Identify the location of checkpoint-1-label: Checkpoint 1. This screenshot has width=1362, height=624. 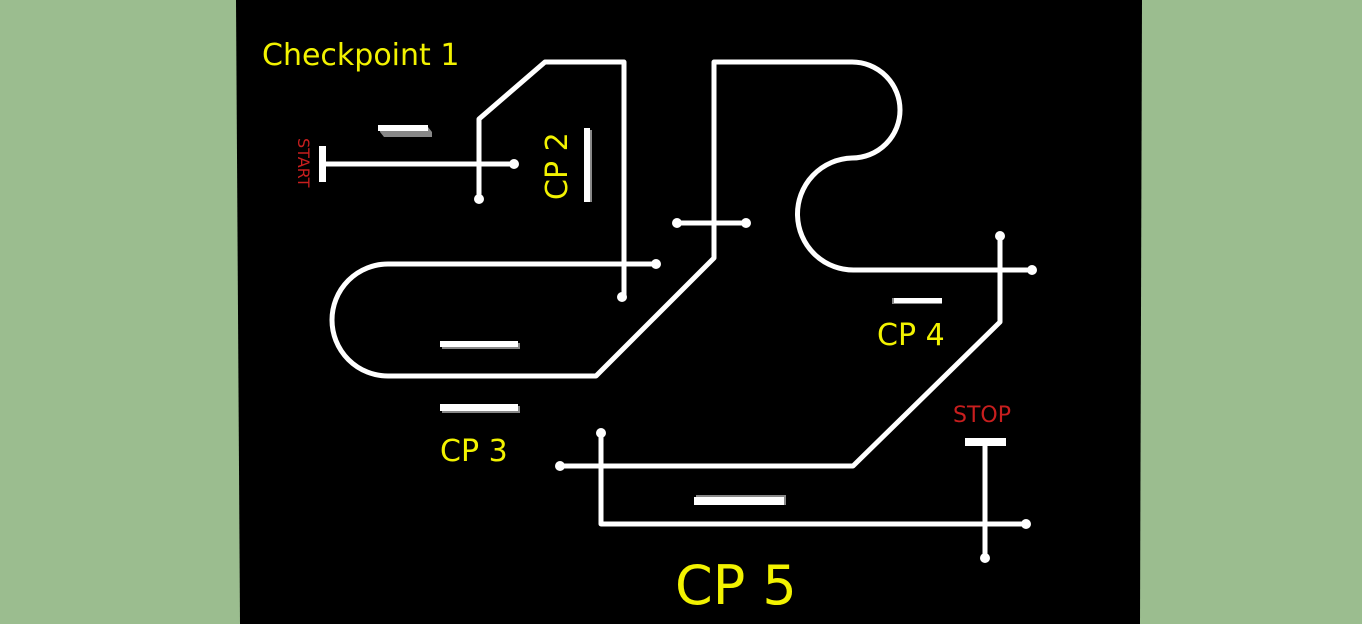
(360, 55).